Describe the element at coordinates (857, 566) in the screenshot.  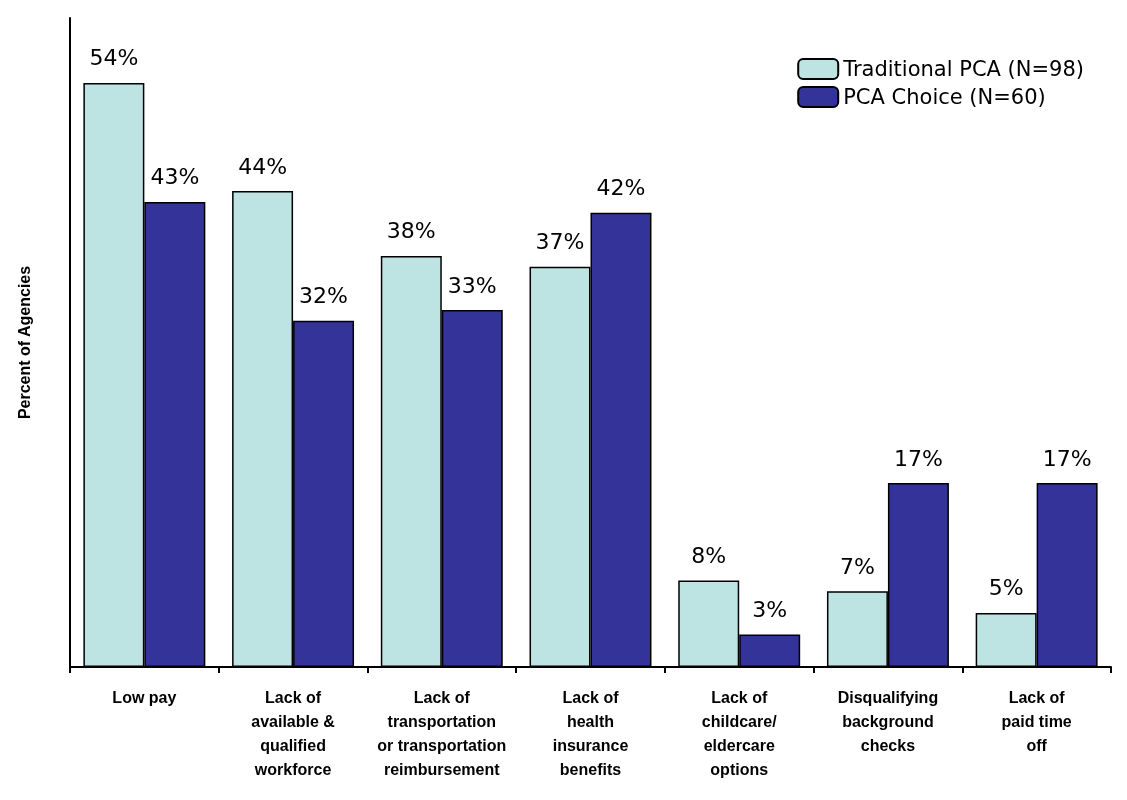
I see `data-label: 7%` at that location.